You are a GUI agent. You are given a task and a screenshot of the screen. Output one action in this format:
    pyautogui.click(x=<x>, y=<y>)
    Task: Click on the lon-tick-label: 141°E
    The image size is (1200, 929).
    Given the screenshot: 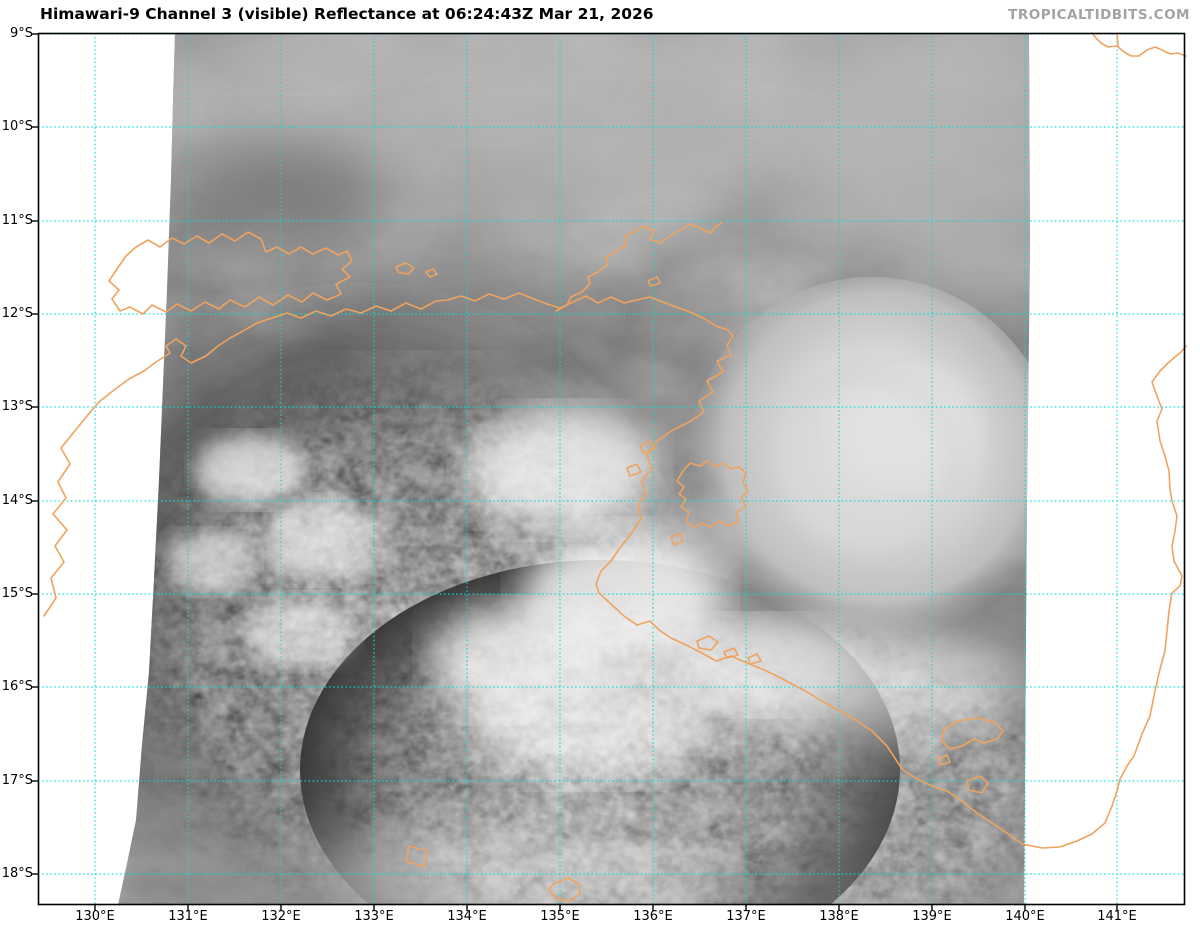 What is the action you would take?
    pyautogui.click(x=1117, y=916)
    